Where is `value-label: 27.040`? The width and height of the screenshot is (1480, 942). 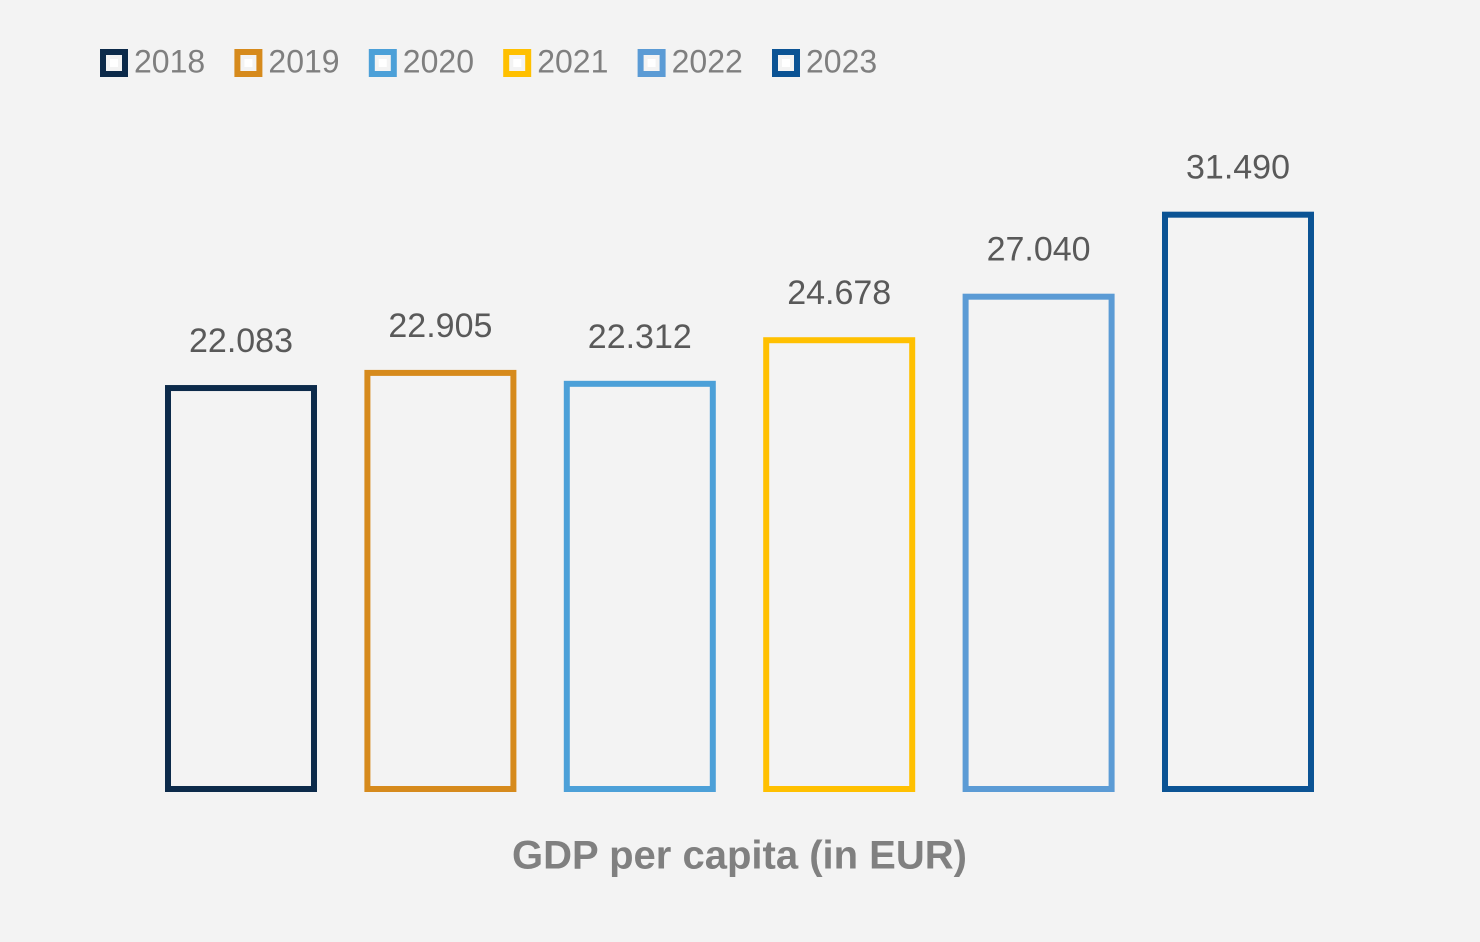
value-label: 27.040 is located at coordinates (1039, 250).